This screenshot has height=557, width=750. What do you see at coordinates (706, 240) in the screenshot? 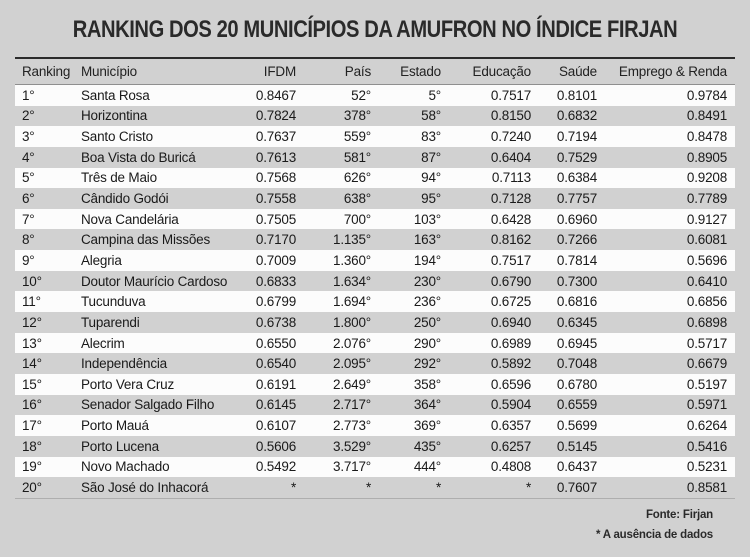
I see `cell-emprego-renda: 0.6081` at bounding box center [706, 240].